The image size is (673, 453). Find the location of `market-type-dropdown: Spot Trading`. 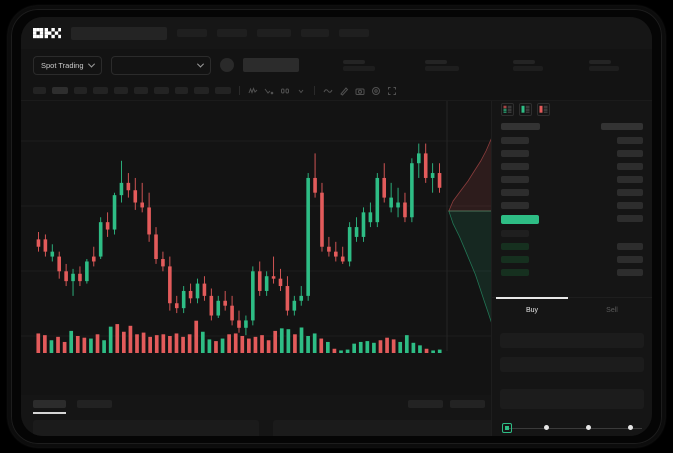

market-type-dropdown: Spot Trading is located at coordinates (67, 65).